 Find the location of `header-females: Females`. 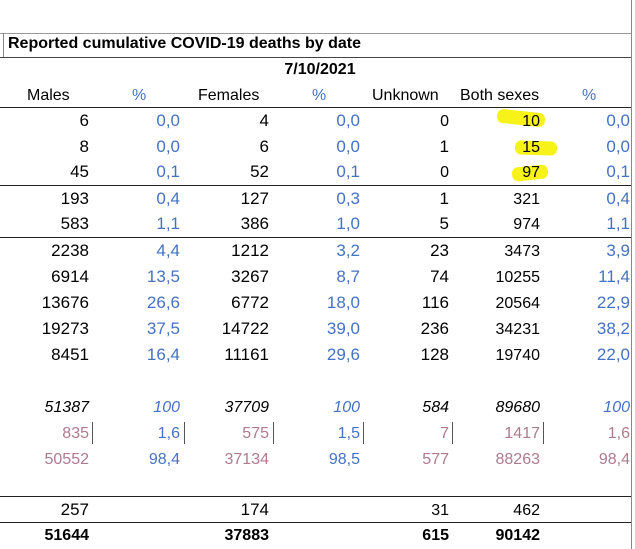

header-females: Females is located at coordinates (229, 95).